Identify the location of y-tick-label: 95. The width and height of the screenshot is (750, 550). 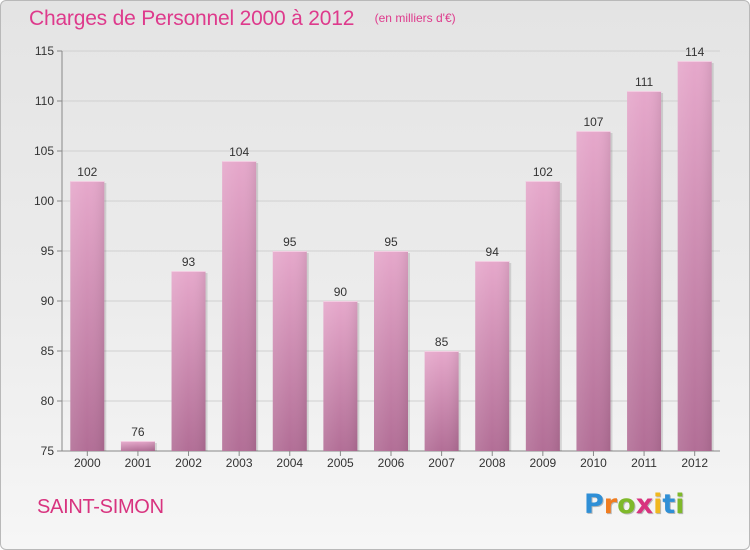
(48, 251).